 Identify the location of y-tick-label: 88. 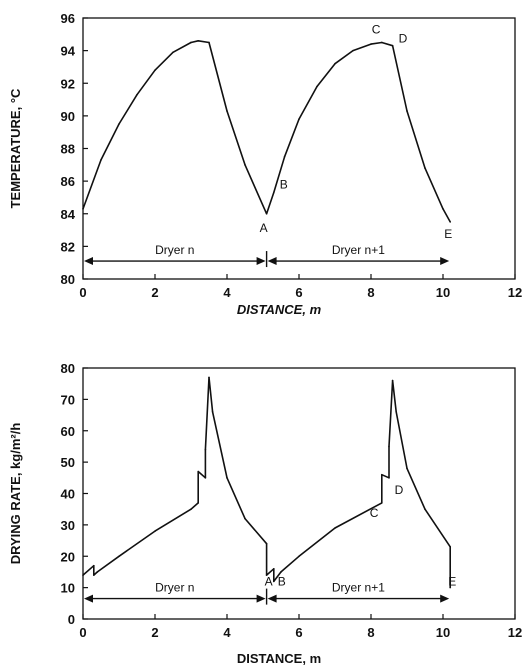
(68, 149).